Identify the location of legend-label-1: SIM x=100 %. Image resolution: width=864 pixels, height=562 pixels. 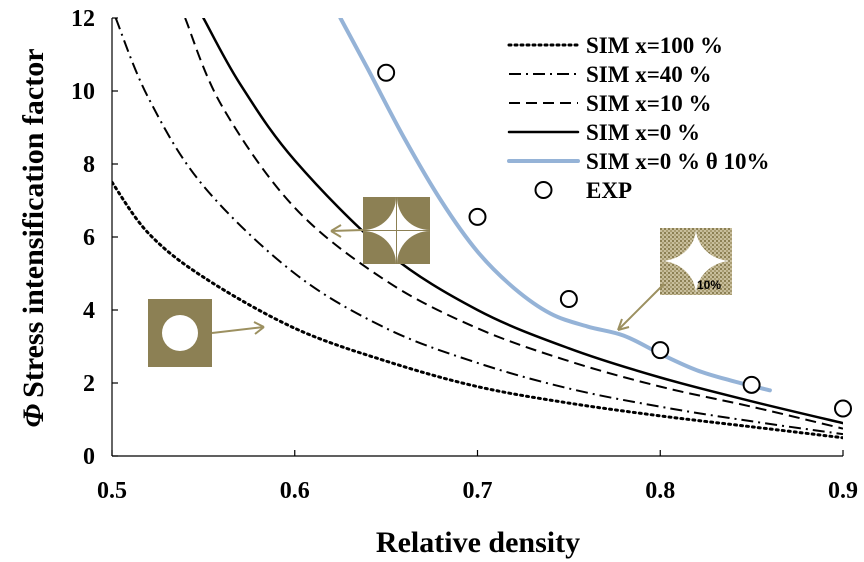
(654, 45).